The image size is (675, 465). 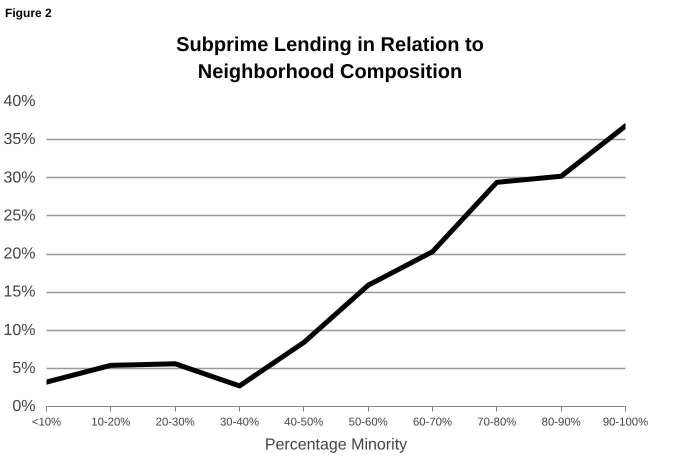 What do you see at coordinates (19, 254) in the screenshot?
I see `y-tick-label: 20%` at bounding box center [19, 254].